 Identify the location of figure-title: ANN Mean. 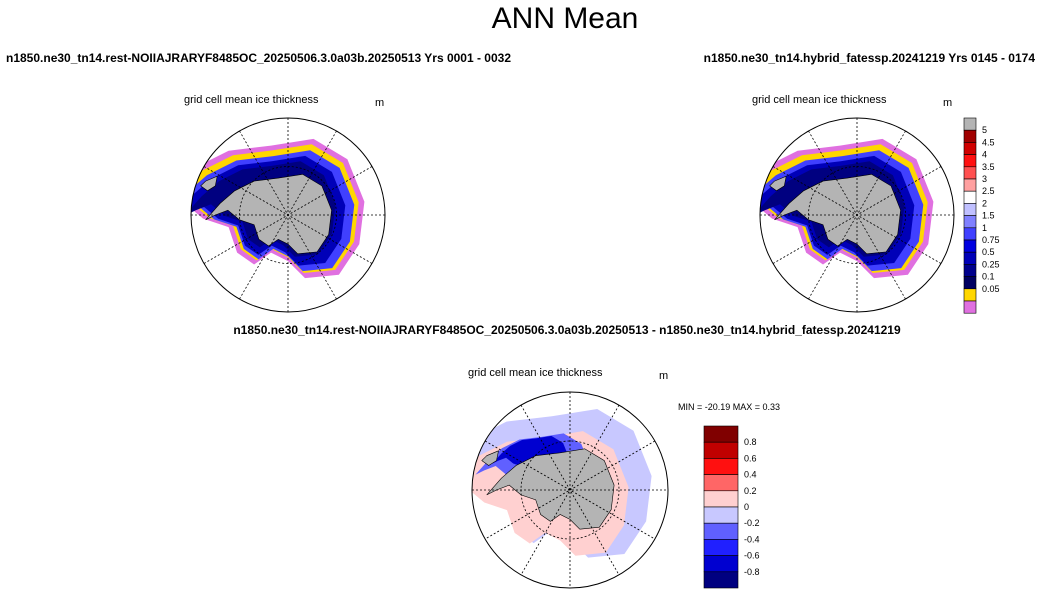
(565, 18).